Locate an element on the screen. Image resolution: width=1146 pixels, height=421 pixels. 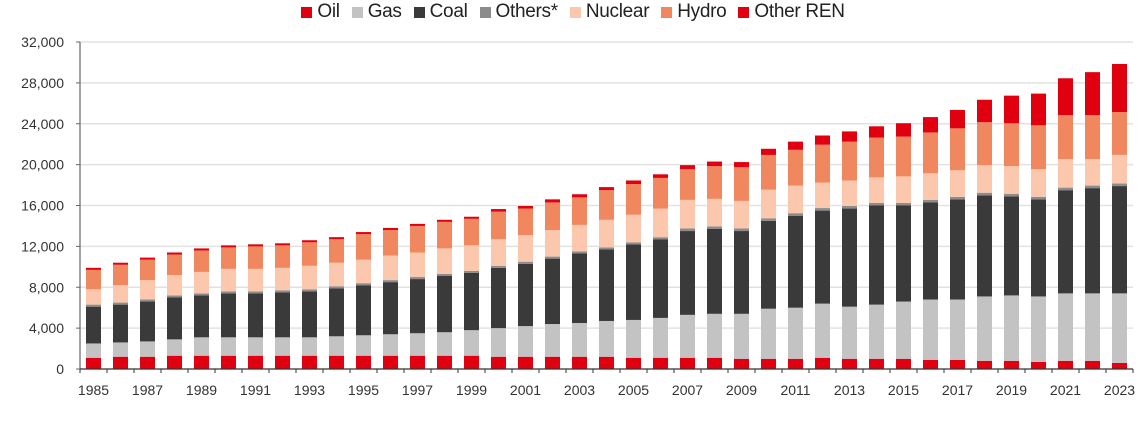
bar-gas-2012 is located at coordinates (822, 330).